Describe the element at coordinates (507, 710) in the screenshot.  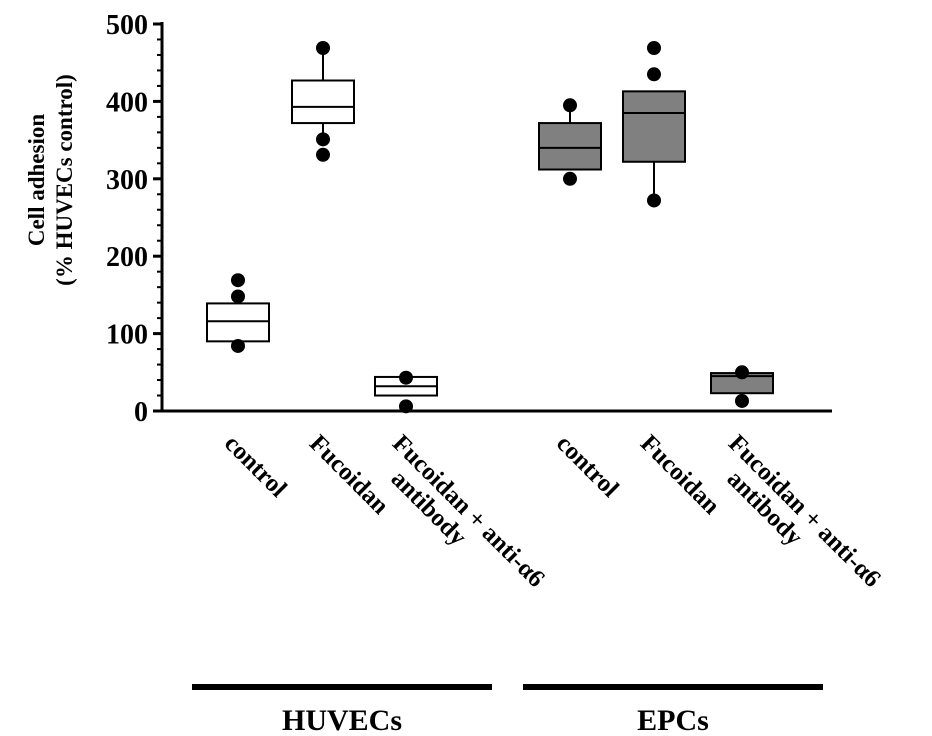
I see `group-brackets: HUVECs EPCs` at that location.